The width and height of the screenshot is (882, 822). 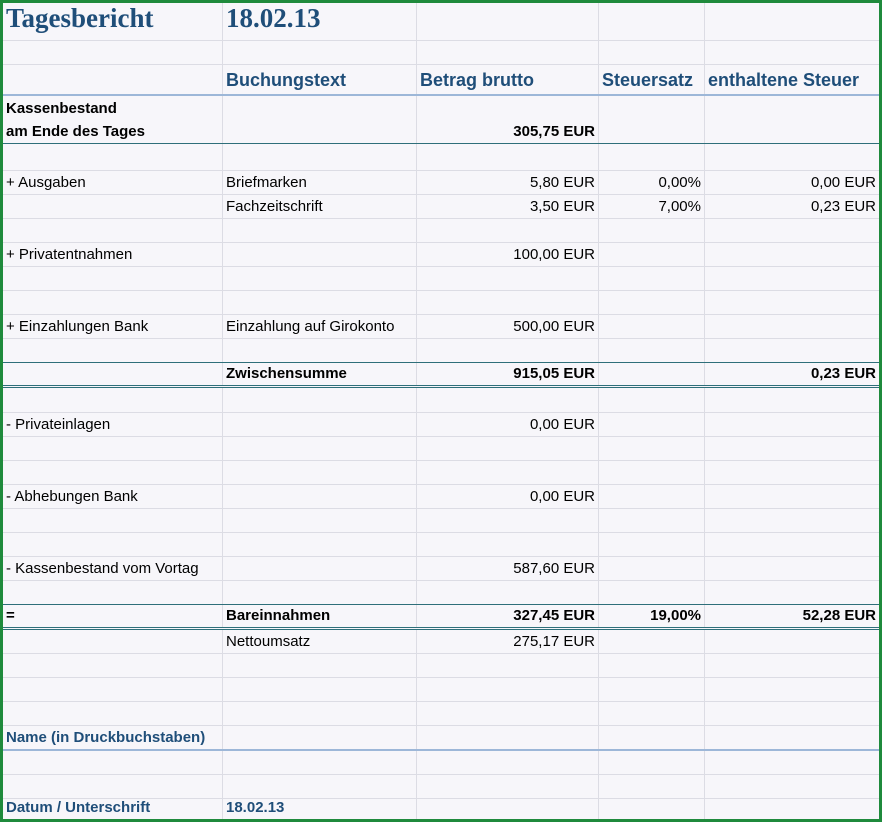 I want to click on signature-cell, so click(x=508, y=809).